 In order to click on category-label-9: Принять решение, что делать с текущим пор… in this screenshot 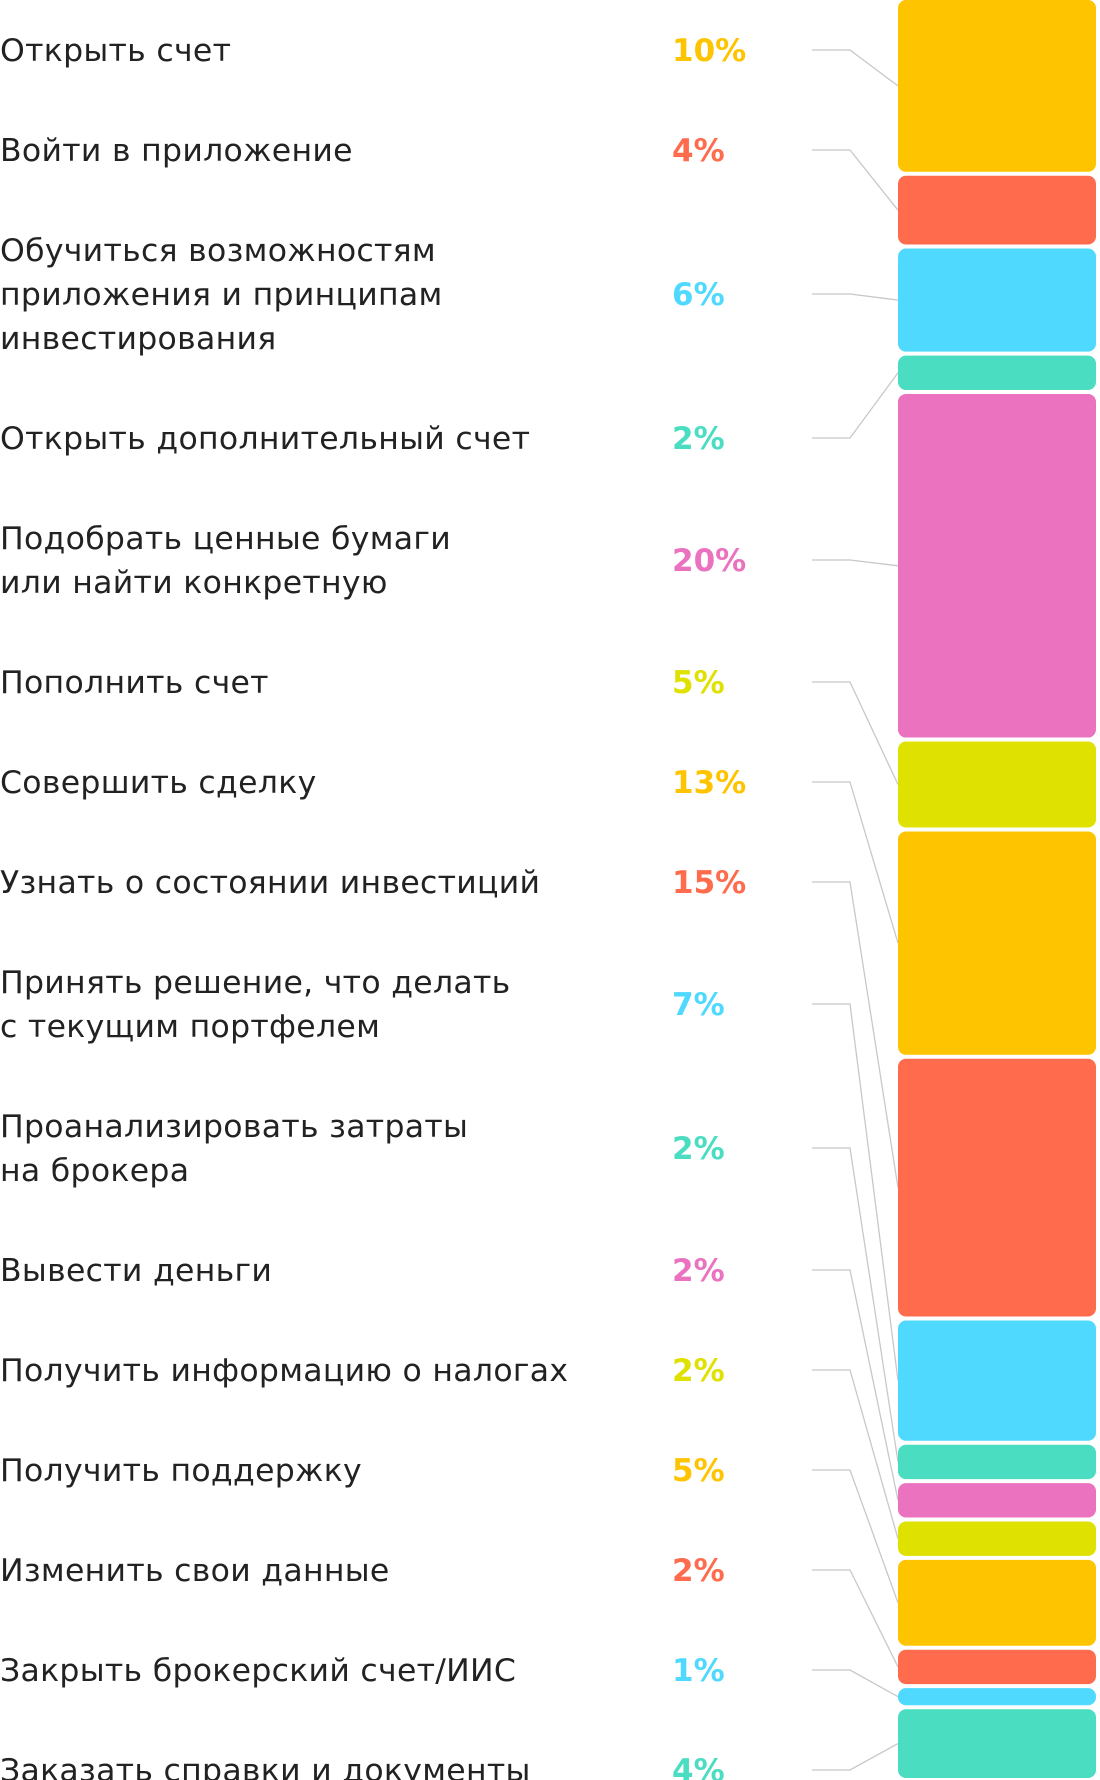, I will do `click(255, 1005)`.